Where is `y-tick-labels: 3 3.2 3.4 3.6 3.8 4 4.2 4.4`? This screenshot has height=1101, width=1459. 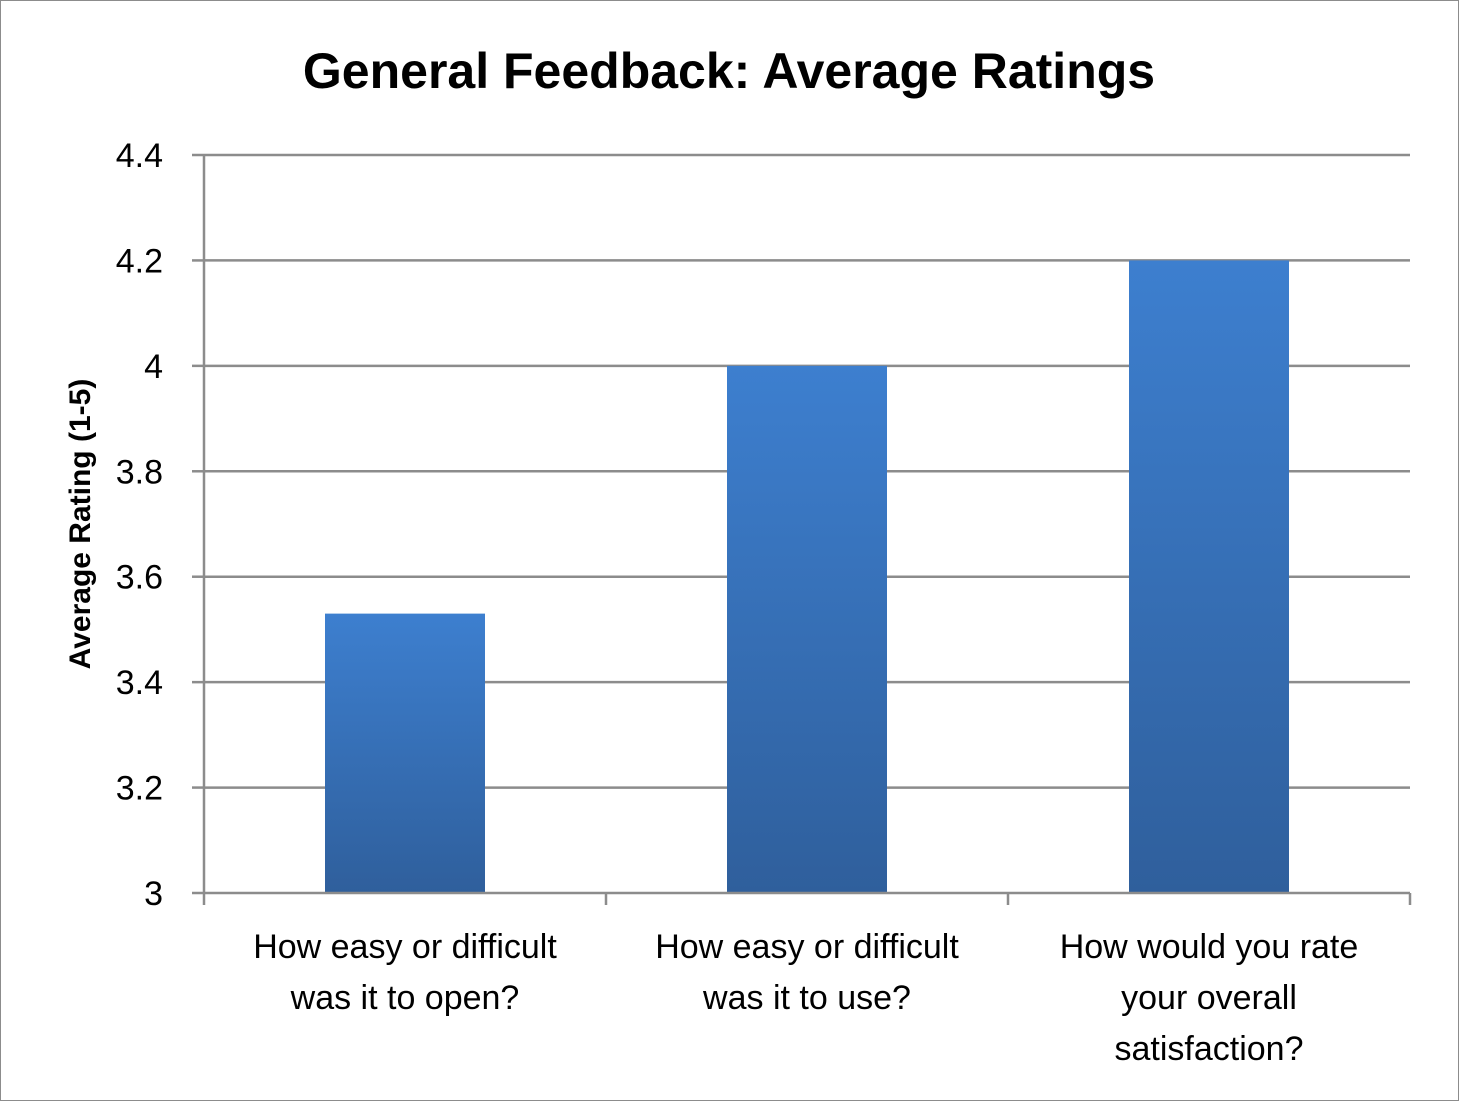 y-tick-labels: 3 3.2 3.4 3.6 3.8 4 4.2 4.4 is located at coordinates (139, 525).